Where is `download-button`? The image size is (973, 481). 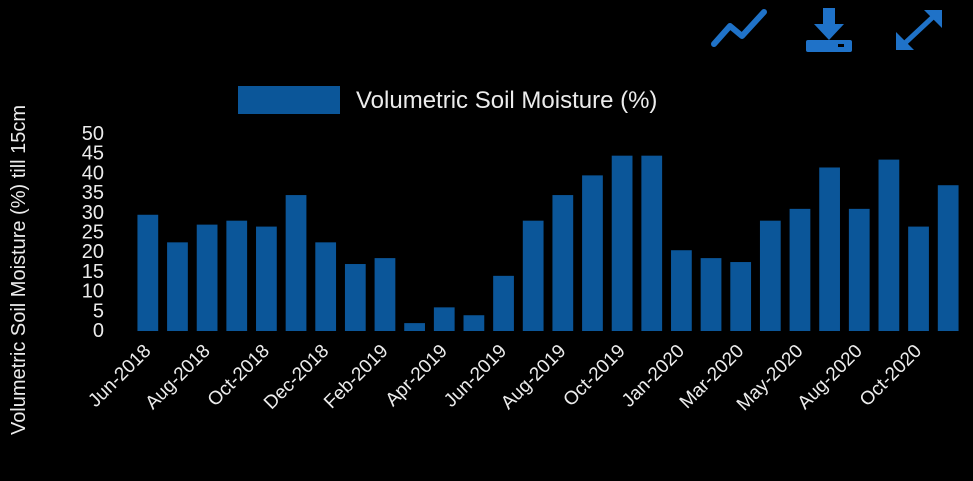
download-button is located at coordinates (830, 33).